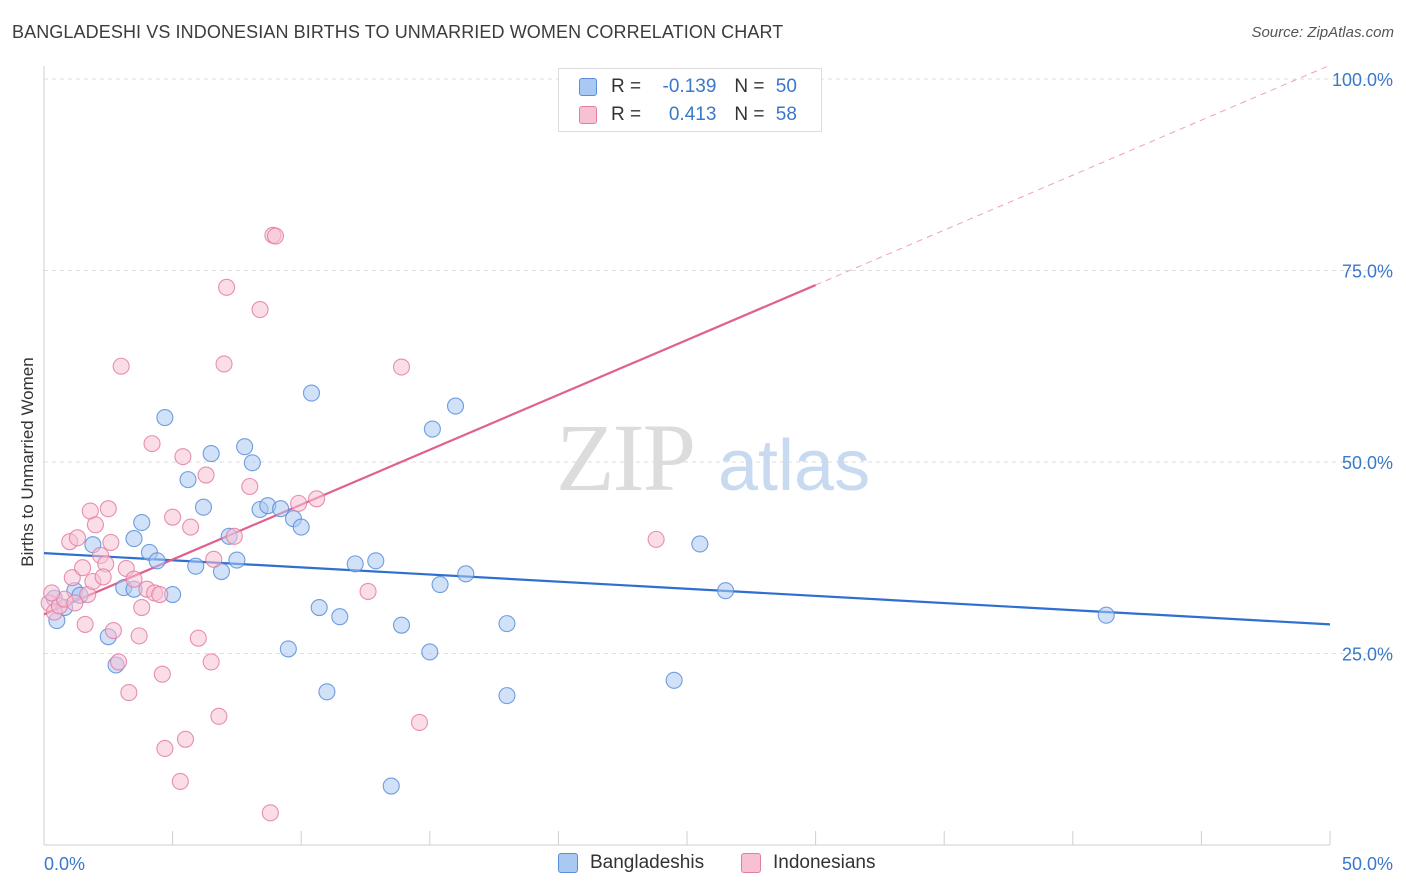 Image resolution: width=1406 pixels, height=892 pixels. I want to click on legend-label-bangladeshis: Bangladeshis, so click(647, 862).